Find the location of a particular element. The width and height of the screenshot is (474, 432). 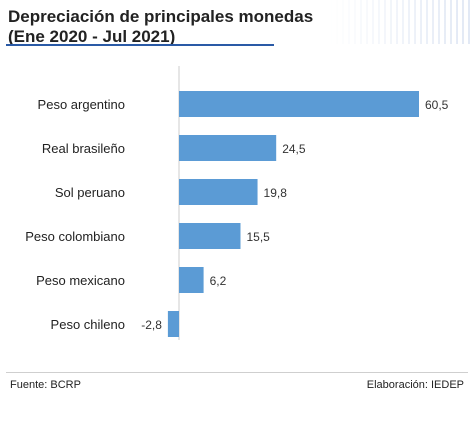

chart-title-line1: Depreciación de principales monedas is located at coordinates (161, 16).